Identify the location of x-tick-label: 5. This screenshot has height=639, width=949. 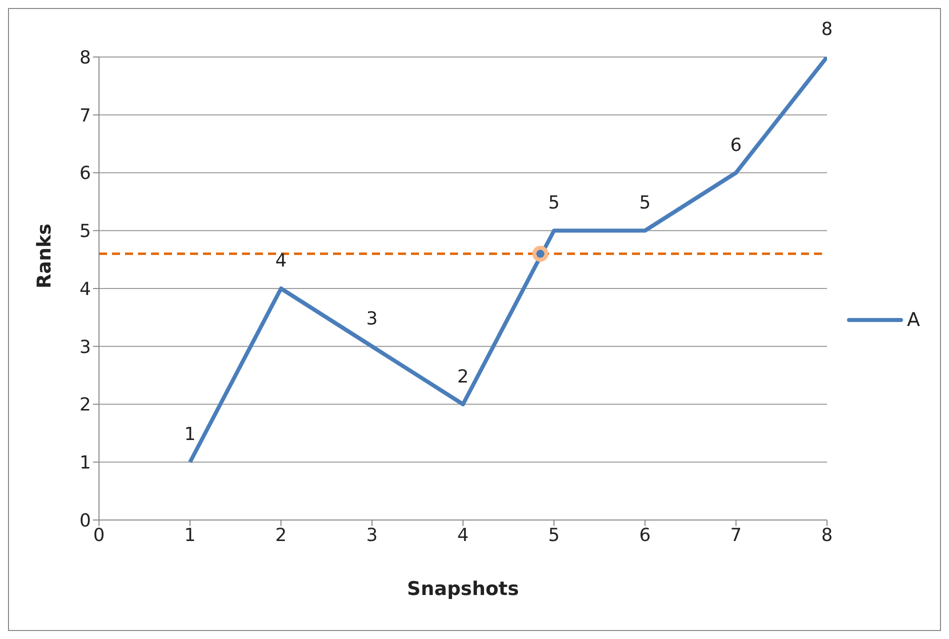
(554, 535).